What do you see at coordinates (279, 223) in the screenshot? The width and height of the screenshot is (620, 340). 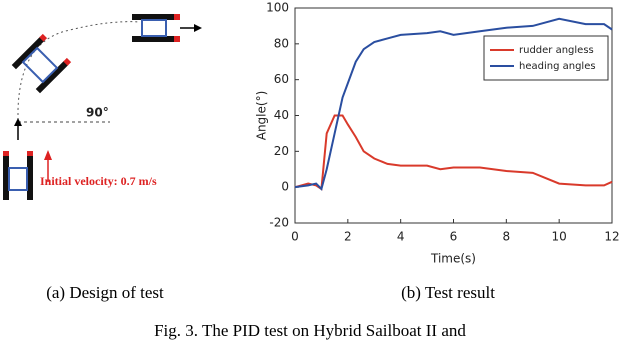 I see `y-tick-label: -20` at bounding box center [279, 223].